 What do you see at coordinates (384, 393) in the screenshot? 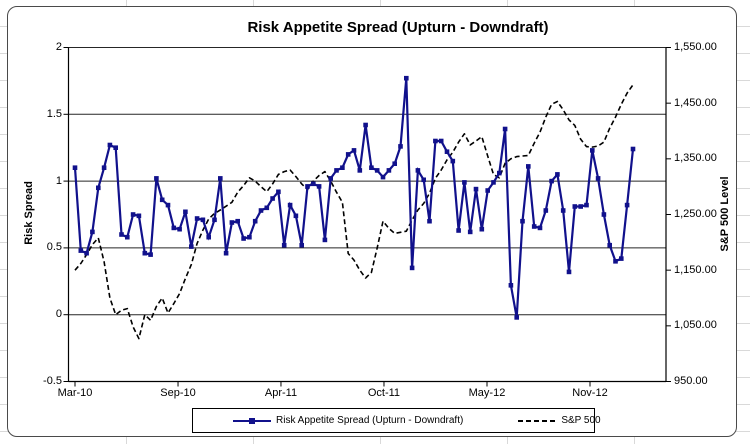
I see `x-axis-tick-label: Oct-11` at bounding box center [384, 393].